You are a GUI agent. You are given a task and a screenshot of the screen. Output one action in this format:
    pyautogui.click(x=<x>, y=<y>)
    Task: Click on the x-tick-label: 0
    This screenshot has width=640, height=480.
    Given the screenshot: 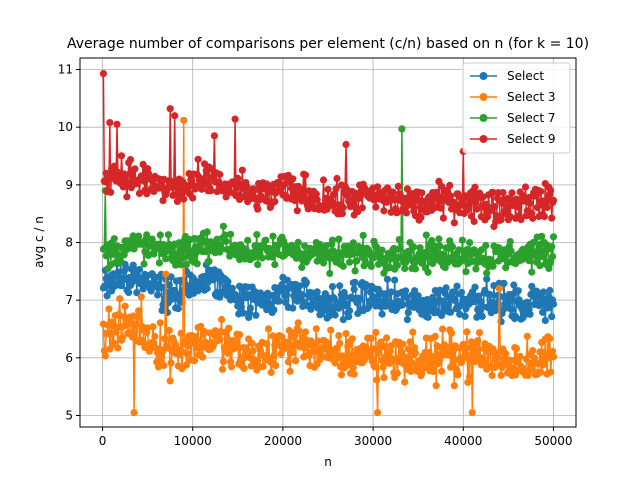 What is the action you would take?
    pyautogui.click(x=103, y=441)
    